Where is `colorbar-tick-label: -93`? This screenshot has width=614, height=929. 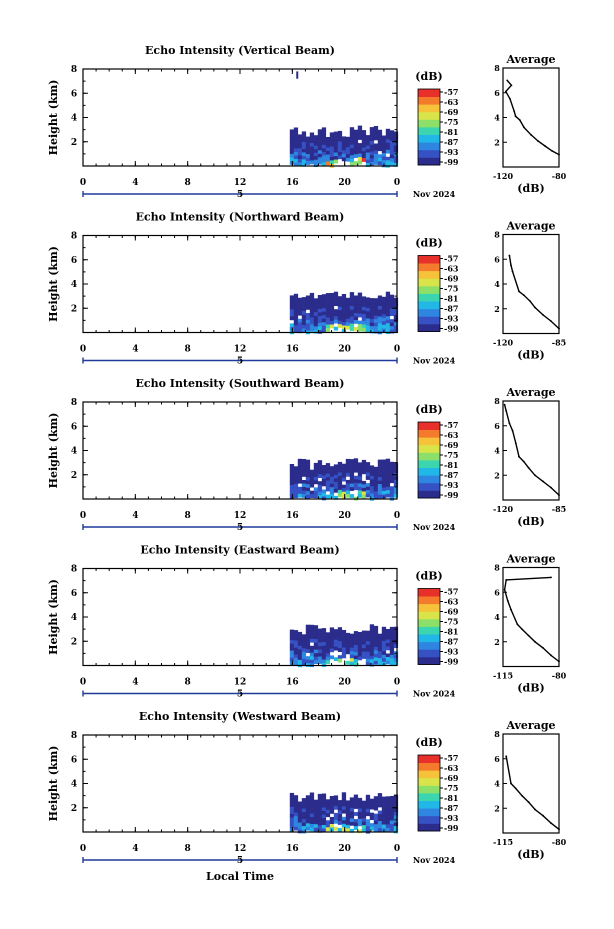 colorbar-tick-label: -93 is located at coordinates (451, 152).